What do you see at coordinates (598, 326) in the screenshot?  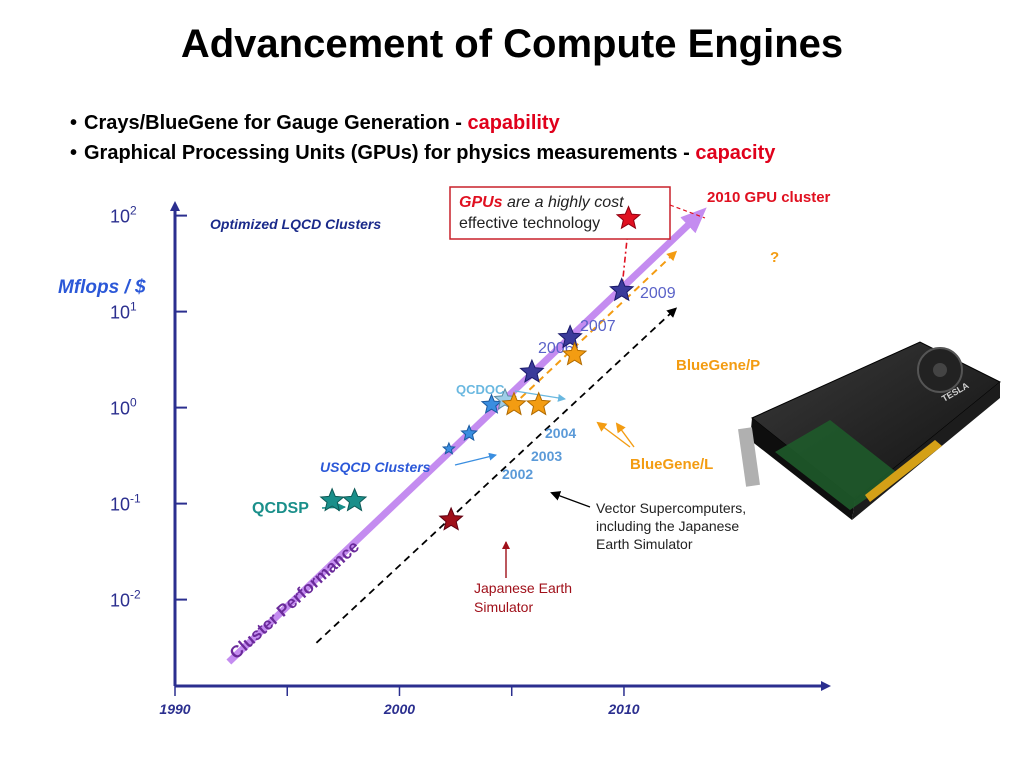 I see `year-2007-label: 2007` at bounding box center [598, 326].